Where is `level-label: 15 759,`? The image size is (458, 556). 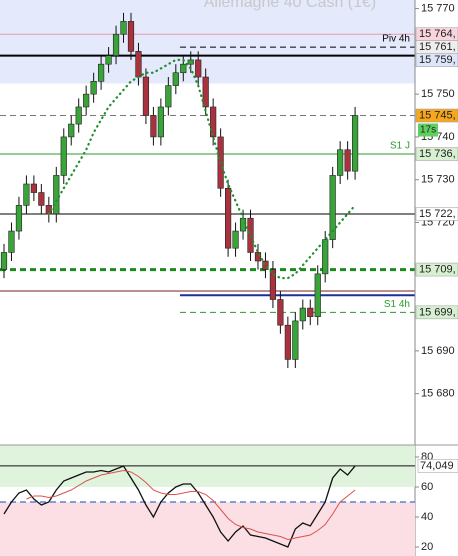 level-label: 15 759, is located at coordinates (437, 60).